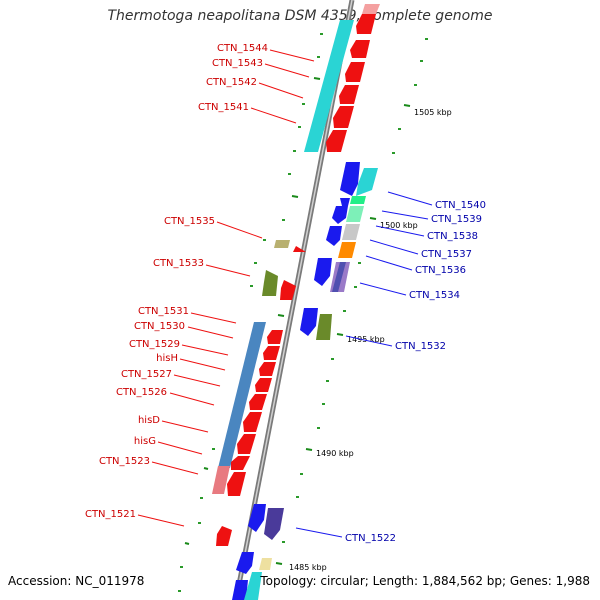 This screenshot has width=600, height=600. I want to click on gene-label: CTN_1535, so click(189, 221).